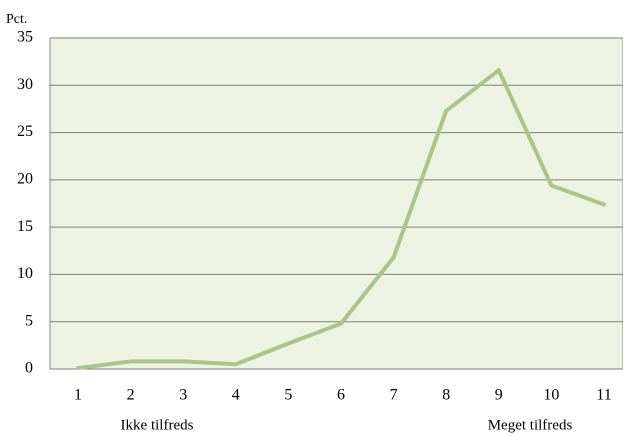  Describe the element at coordinates (25, 84) in the screenshot. I see `y-tick-label: 30` at that location.